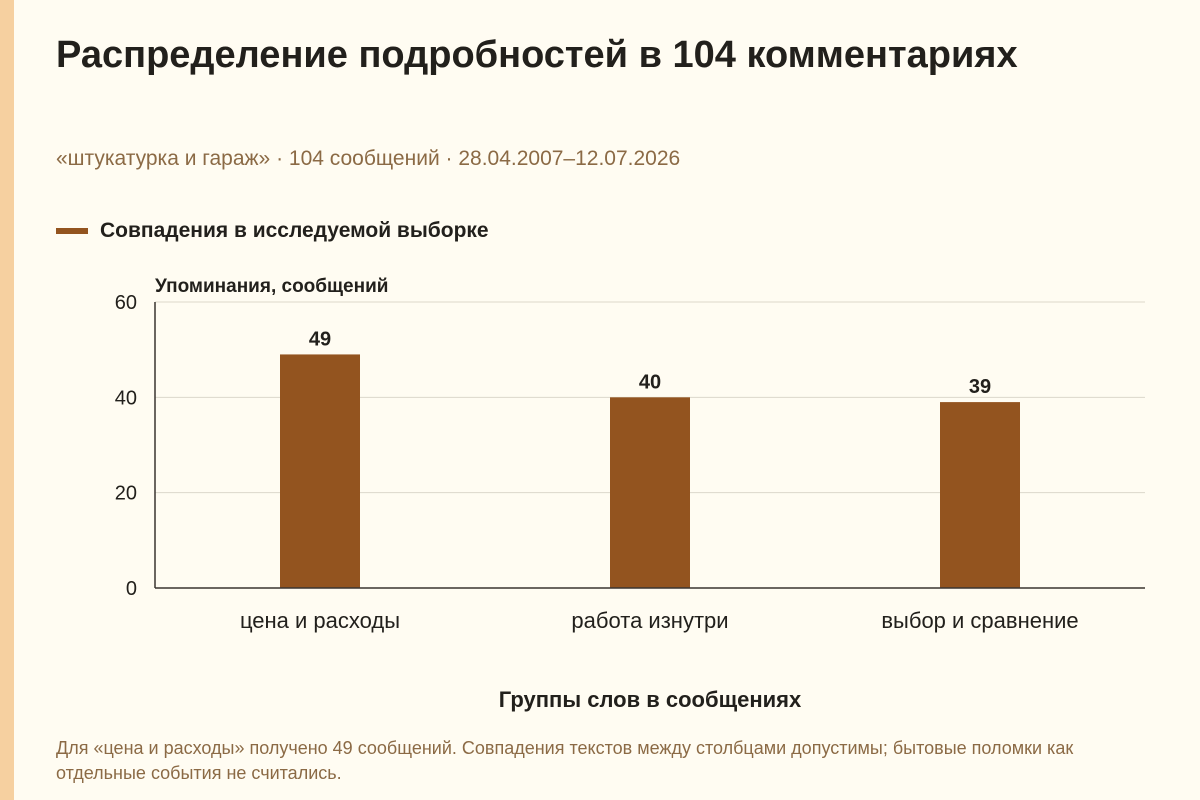  Describe the element at coordinates (650, 363) in the screenshot. I see `data-labels: 49 40 39` at that location.